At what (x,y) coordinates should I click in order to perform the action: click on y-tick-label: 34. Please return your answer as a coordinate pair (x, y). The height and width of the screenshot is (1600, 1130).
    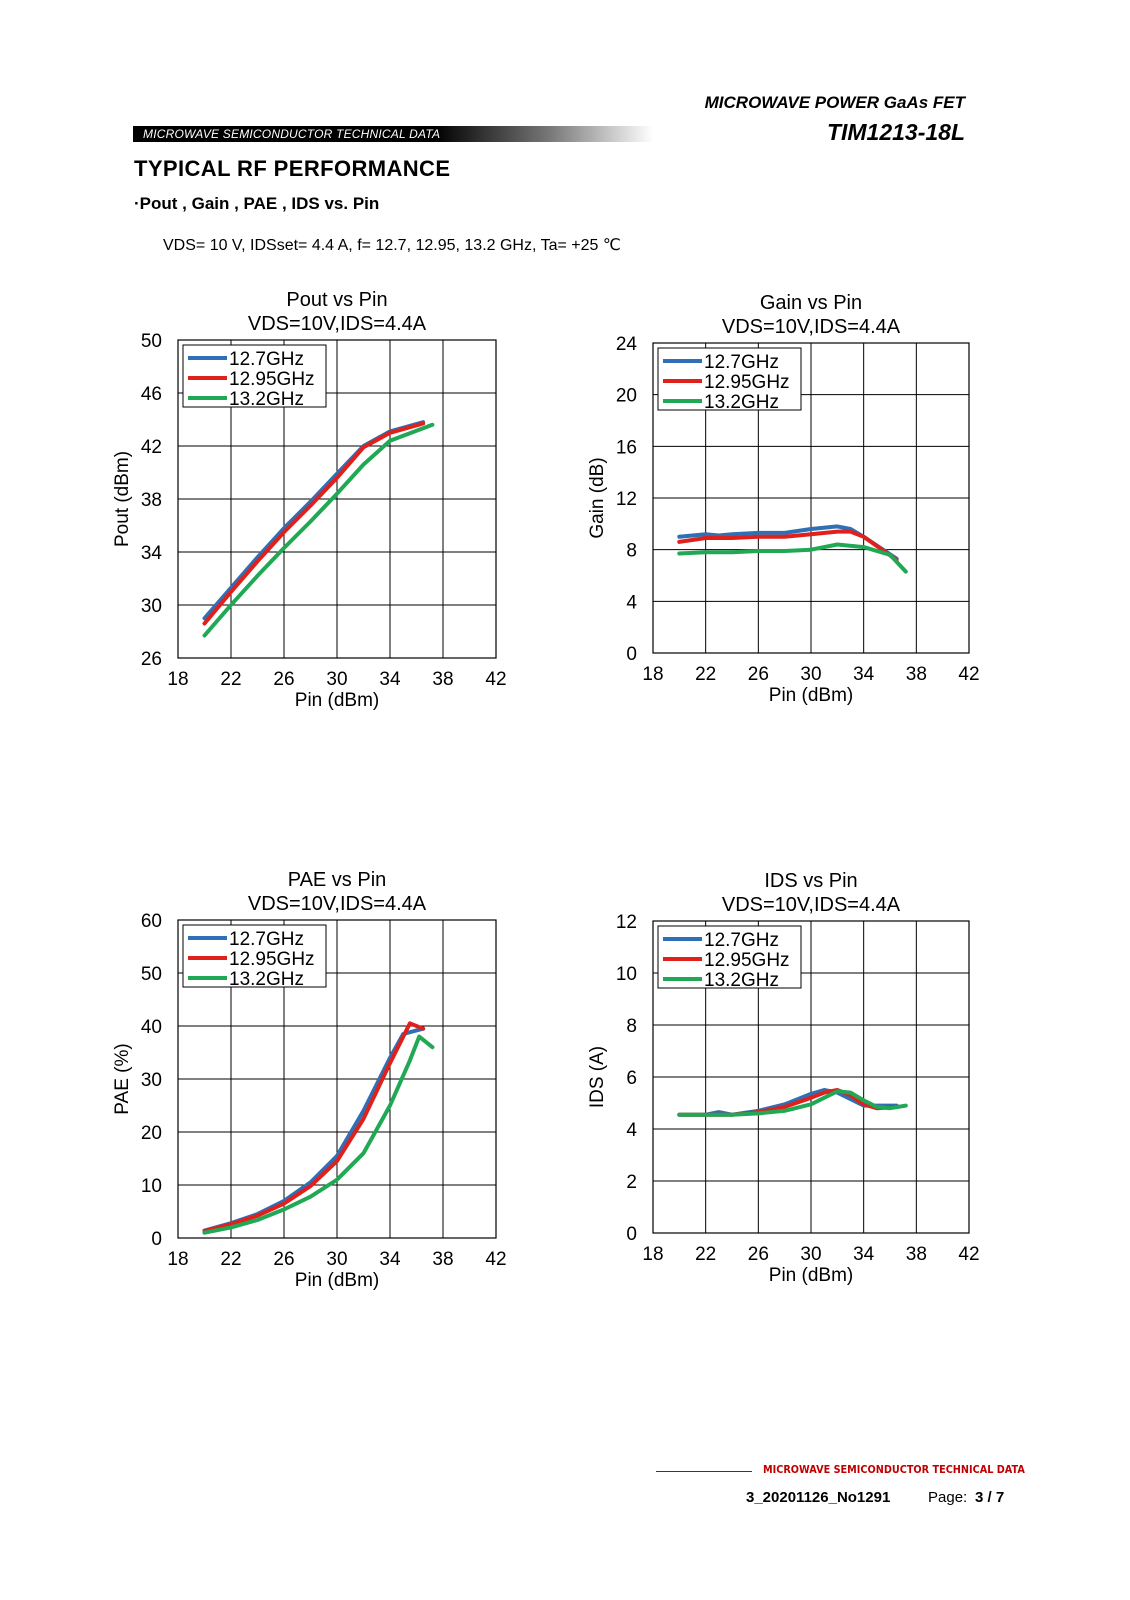
    Looking at the image, I should click on (152, 553).